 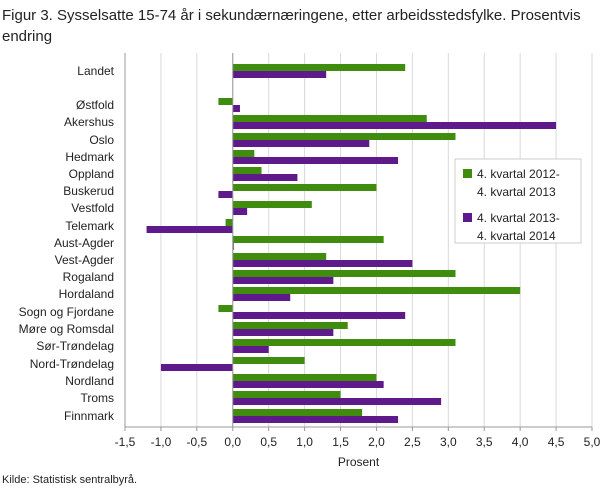 I want to click on bar-1-østfold, so click(x=225, y=101).